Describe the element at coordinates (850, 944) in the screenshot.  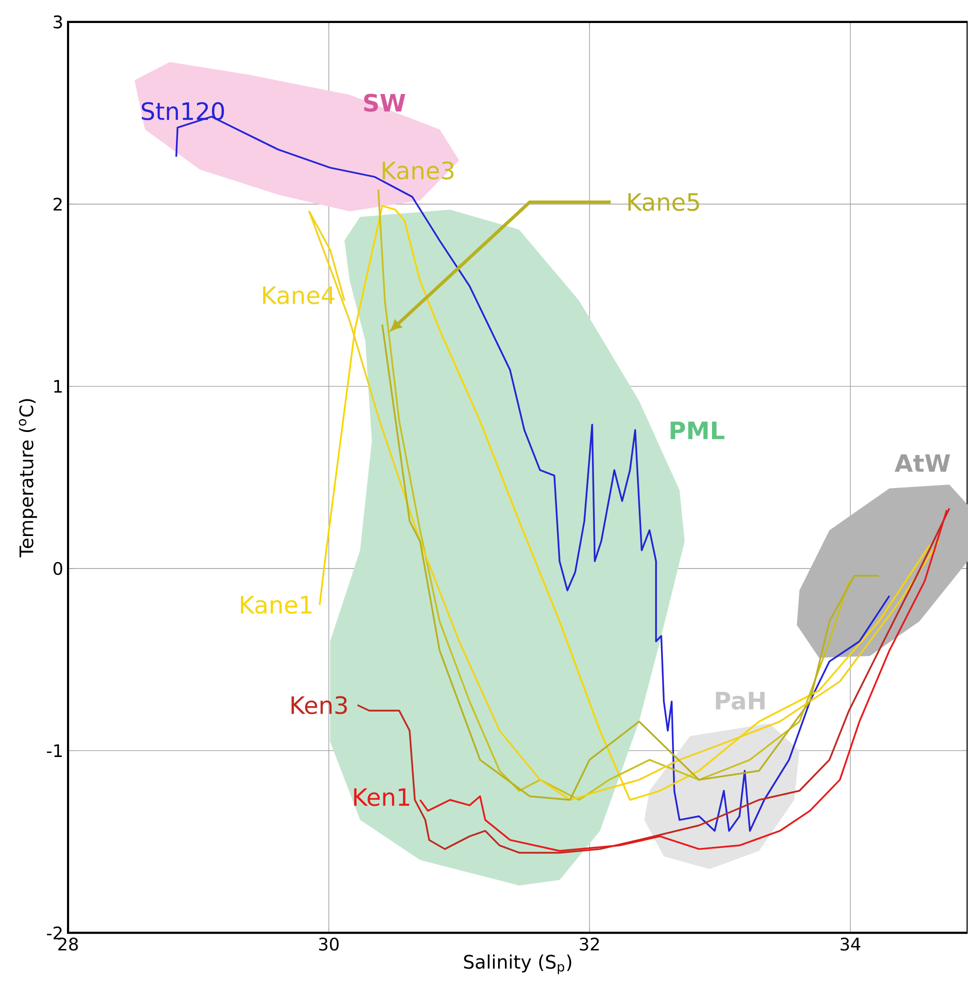
I see `x-tick-label: 34` at that location.